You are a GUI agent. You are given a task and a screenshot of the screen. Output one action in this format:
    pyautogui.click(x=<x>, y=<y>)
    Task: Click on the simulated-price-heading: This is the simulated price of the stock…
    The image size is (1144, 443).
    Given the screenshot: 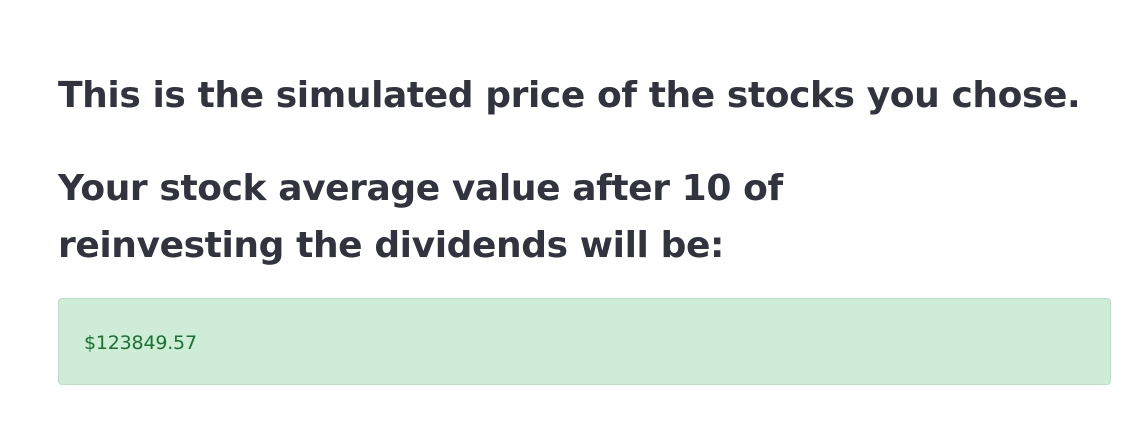 What is the action you would take?
    pyautogui.click(x=569, y=95)
    